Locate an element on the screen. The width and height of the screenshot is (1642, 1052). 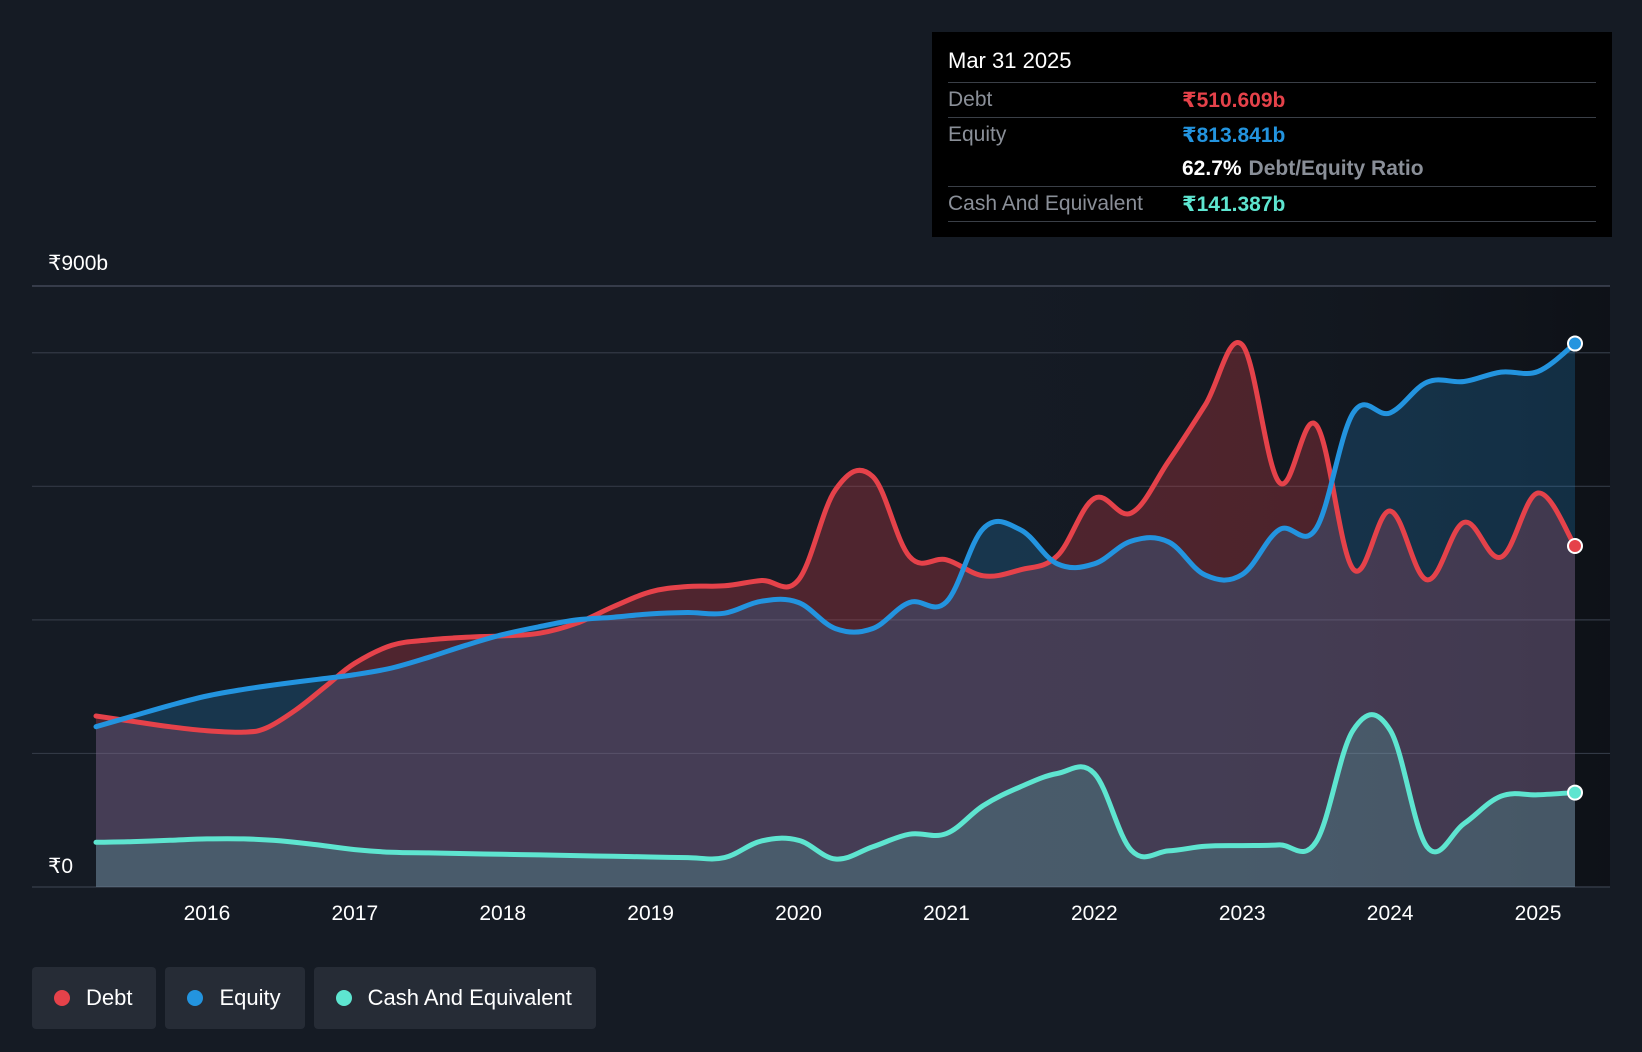
legend-cash-label: Cash And Equivalent is located at coordinates (469, 997).